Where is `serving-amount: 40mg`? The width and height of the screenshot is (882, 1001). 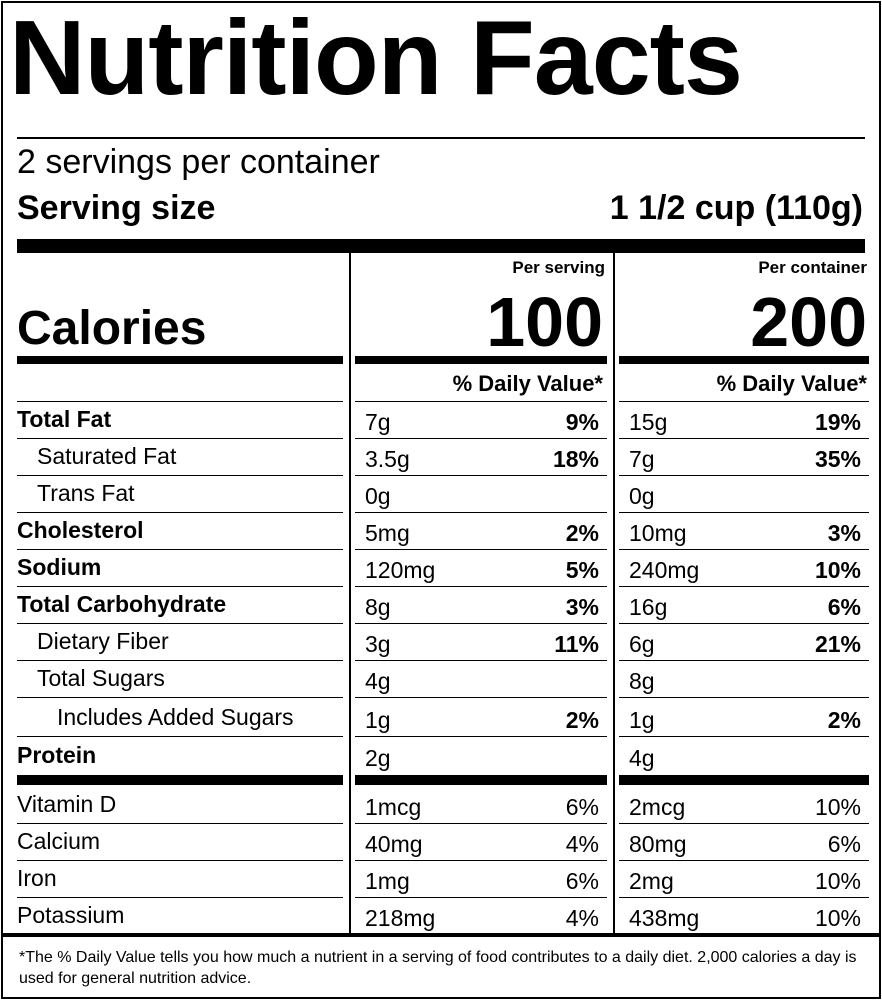 serving-amount: 40mg is located at coordinates (394, 844).